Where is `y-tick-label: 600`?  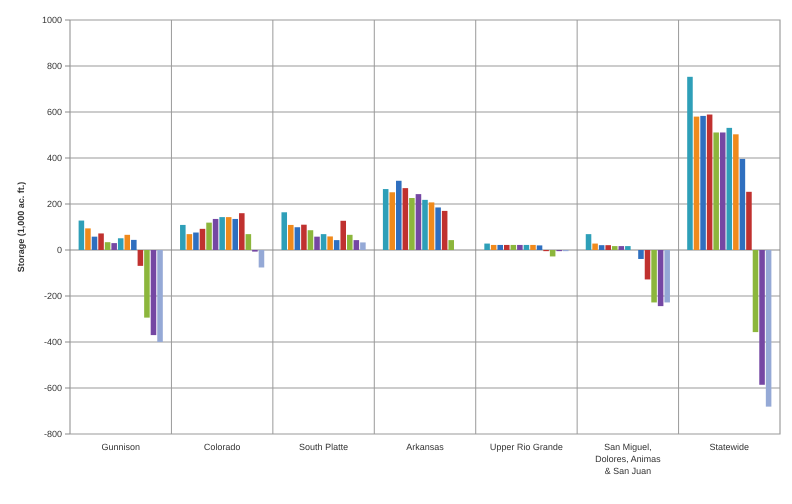 y-tick-label: 600 is located at coordinates (54, 111).